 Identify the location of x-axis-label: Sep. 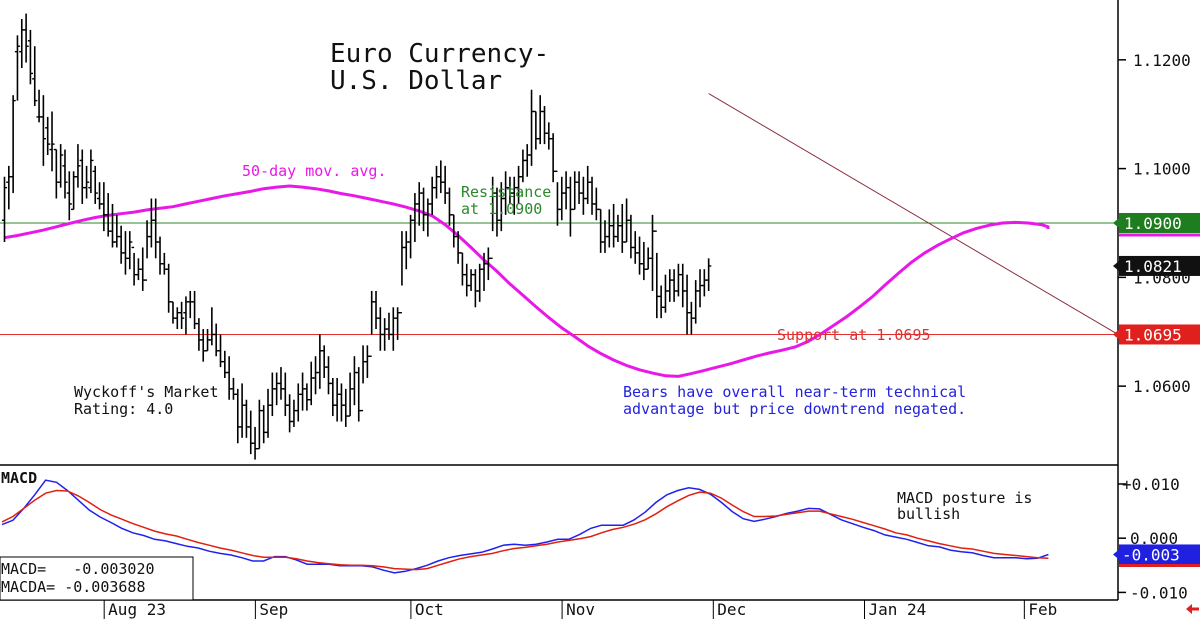
(273, 609).